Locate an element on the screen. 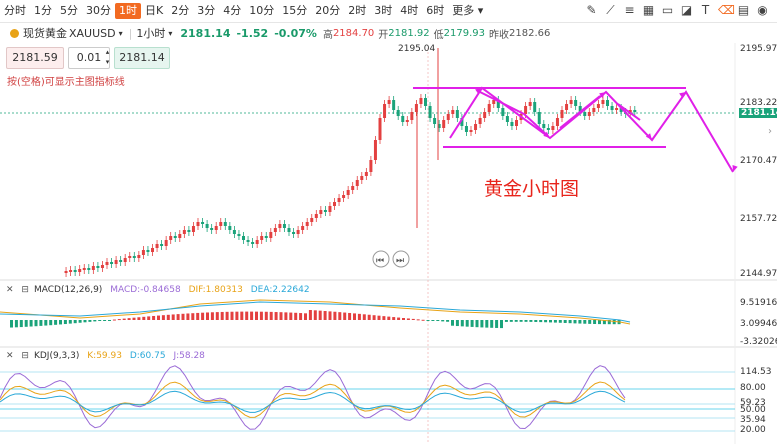  kdj-axis-label: 59.23 is located at coordinates (753, 403).